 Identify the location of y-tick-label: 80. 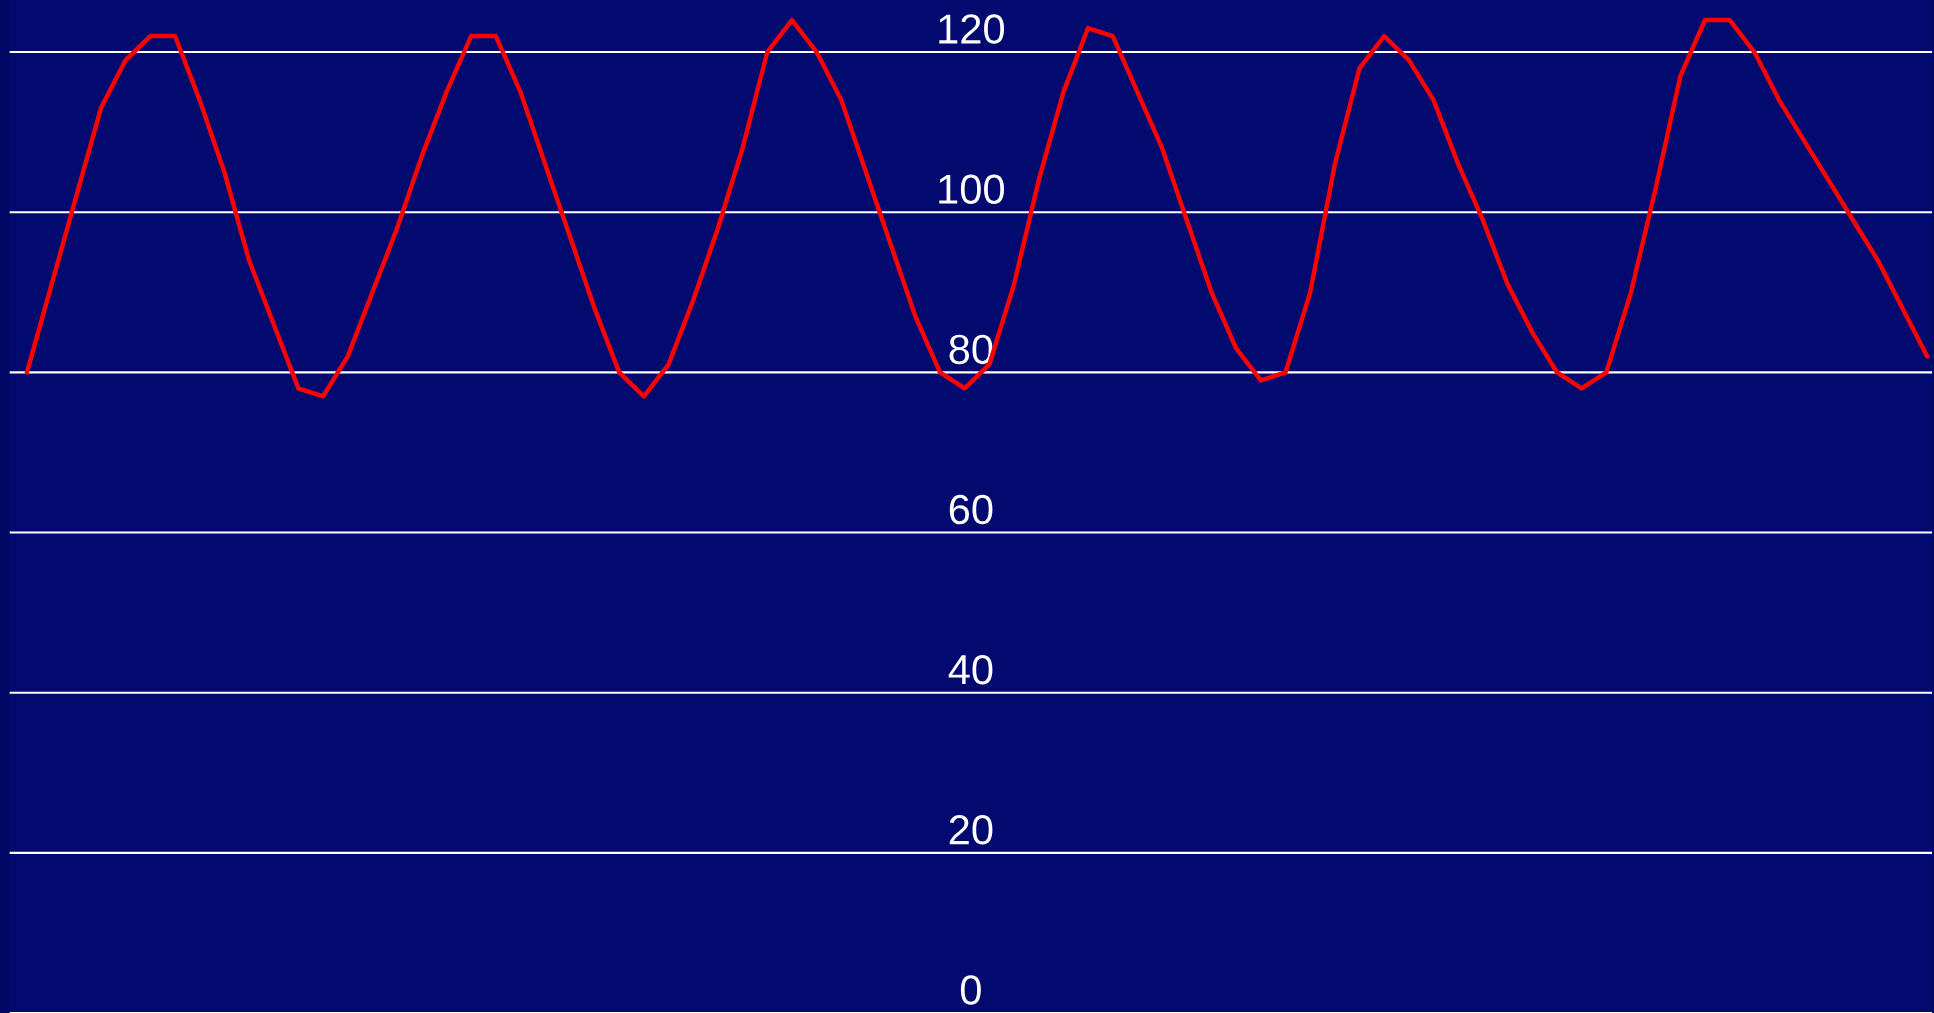
(971, 349).